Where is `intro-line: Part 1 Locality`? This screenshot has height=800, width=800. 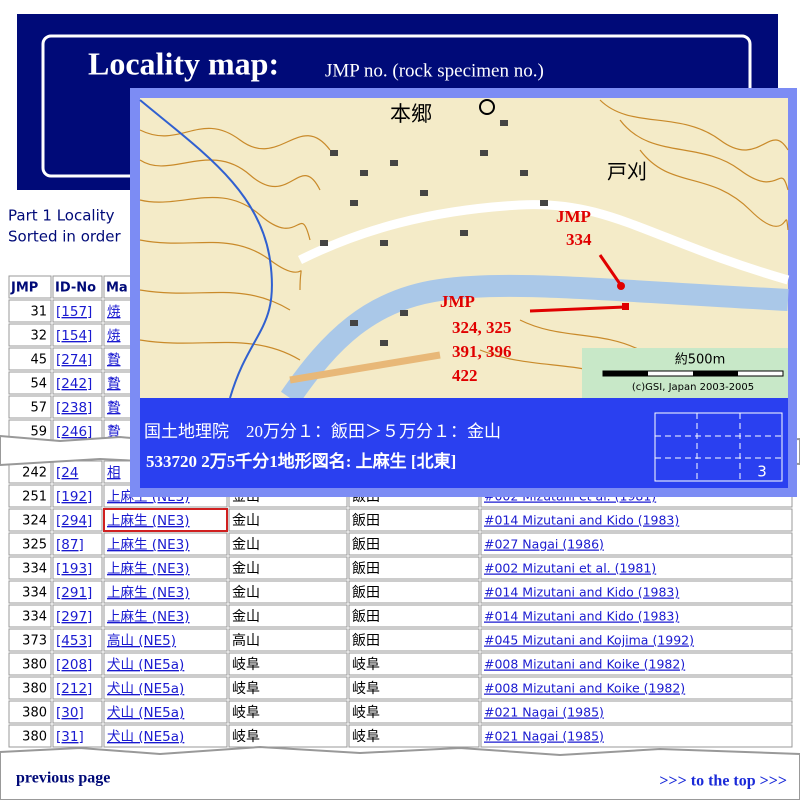 intro-line: Part 1 Locality is located at coordinates (61, 216).